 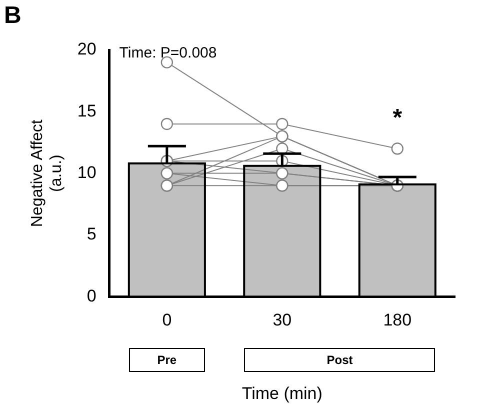 What do you see at coordinates (397, 118) in the screenshot?
I see `annotation: *` at bounding box center [397, 118].